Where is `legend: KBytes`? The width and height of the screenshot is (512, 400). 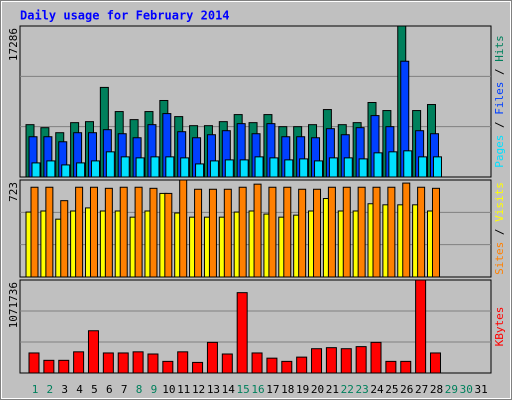
legend: KBytes is located at coordinates (499, 327).